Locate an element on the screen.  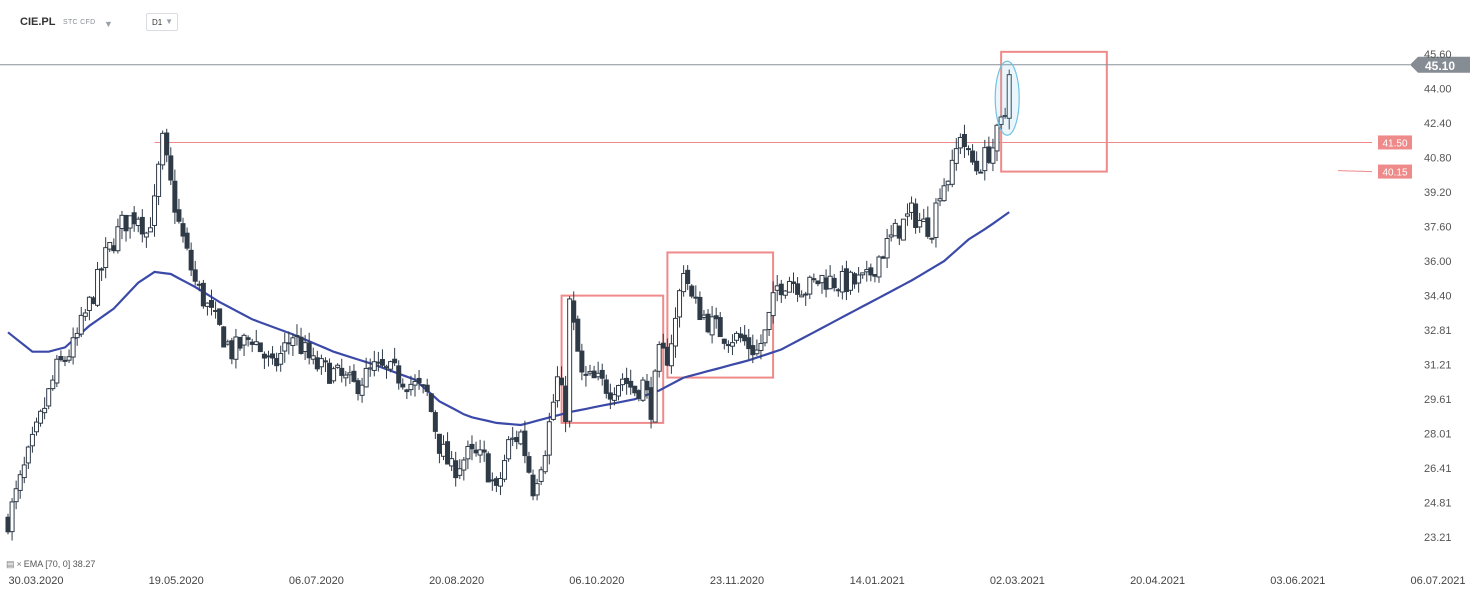
chevron-down-icon: ▼ is located at coordinates (169, 21).